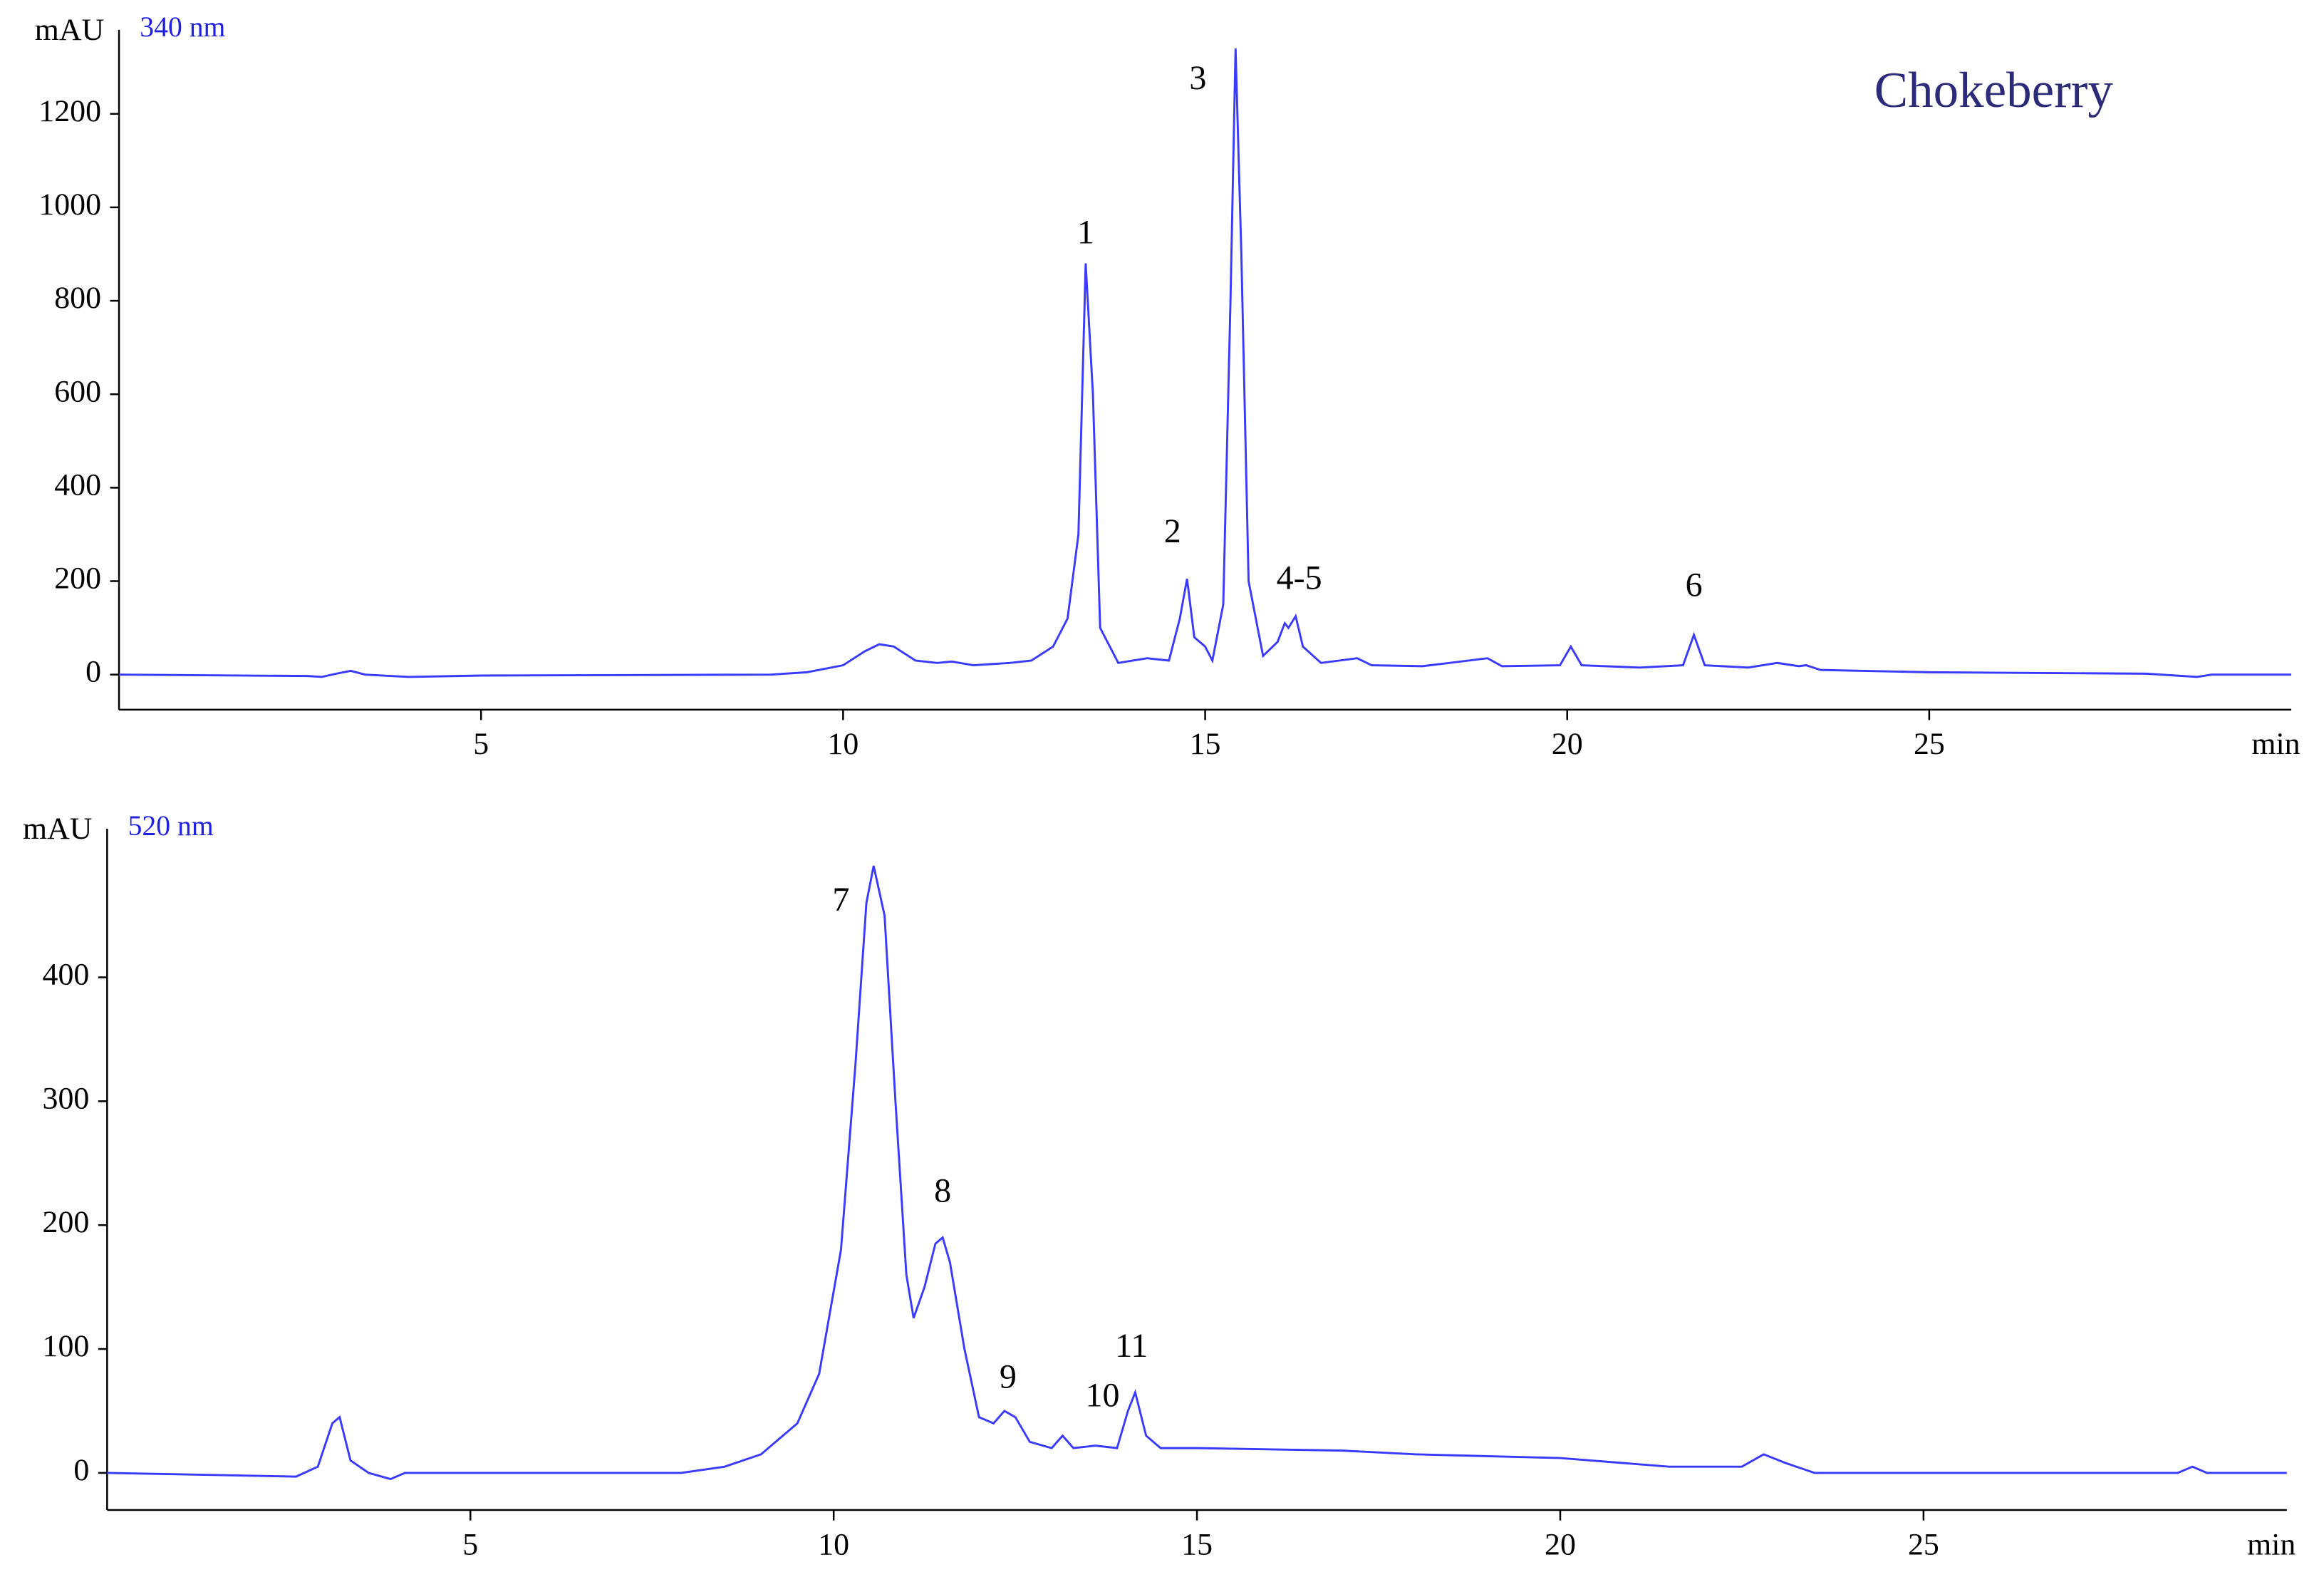  What do you see at coordinates (1131, 1346) in the screenshot?
I see `peak-label: 11` at bounding box center [1131, 1346].